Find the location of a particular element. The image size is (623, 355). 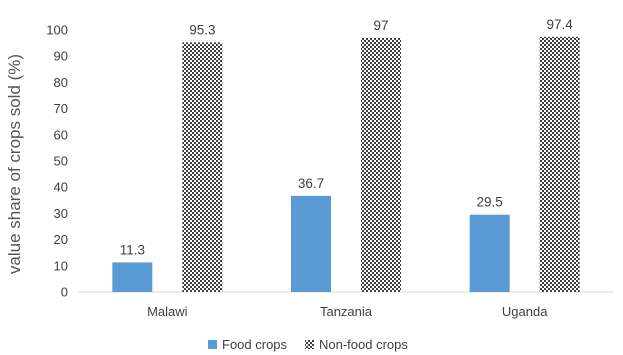

data-label: 97.4 is located at coordinates (560, 24).